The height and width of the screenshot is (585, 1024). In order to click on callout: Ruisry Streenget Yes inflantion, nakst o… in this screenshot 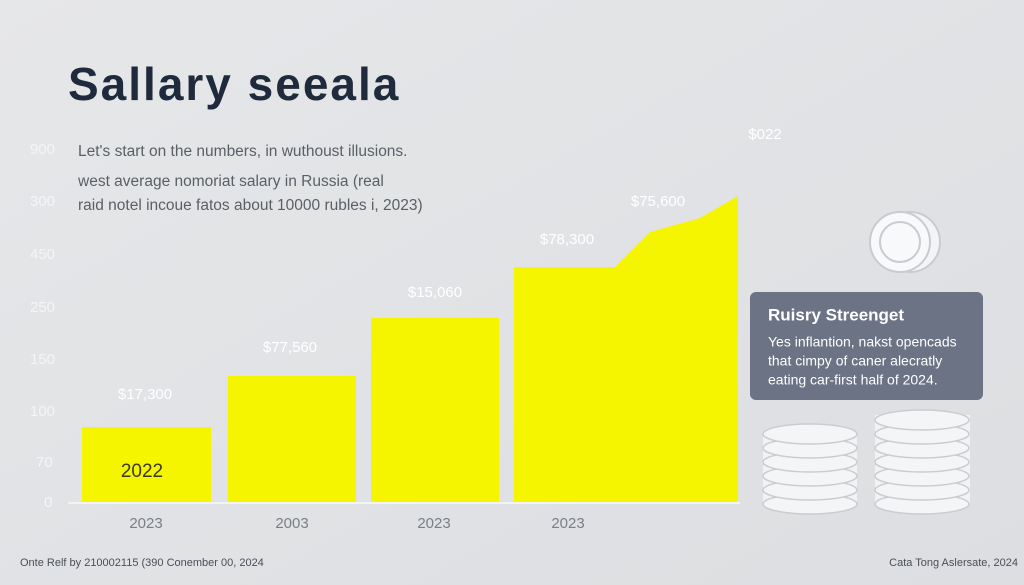, I will do `click(866, 346)`.